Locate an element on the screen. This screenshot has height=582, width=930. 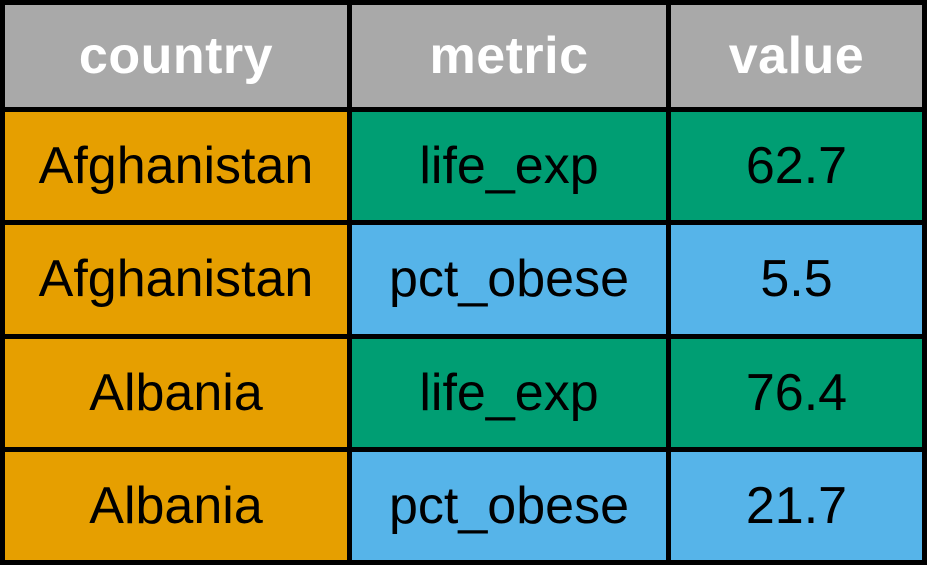
value-cell: 5.5 is located at coordinates (799, 282).